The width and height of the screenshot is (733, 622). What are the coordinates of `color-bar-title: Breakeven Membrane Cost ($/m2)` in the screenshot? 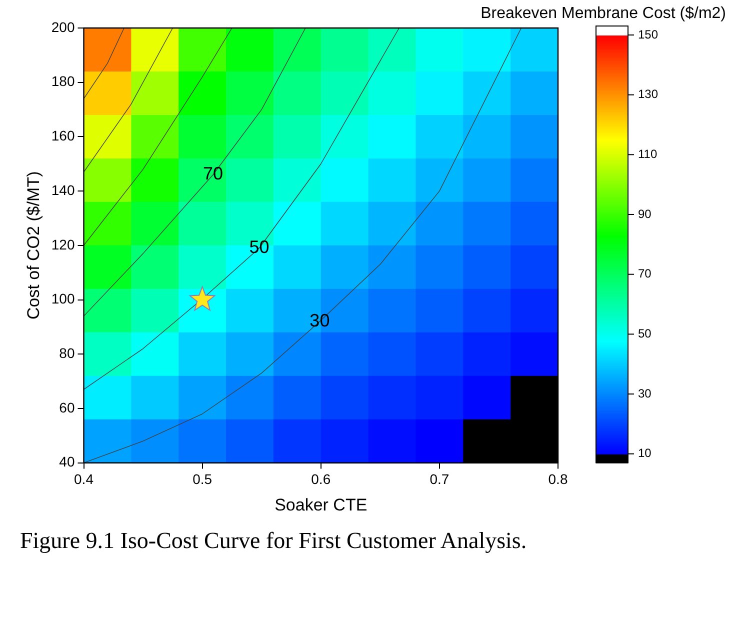 It's located at (603, 13).